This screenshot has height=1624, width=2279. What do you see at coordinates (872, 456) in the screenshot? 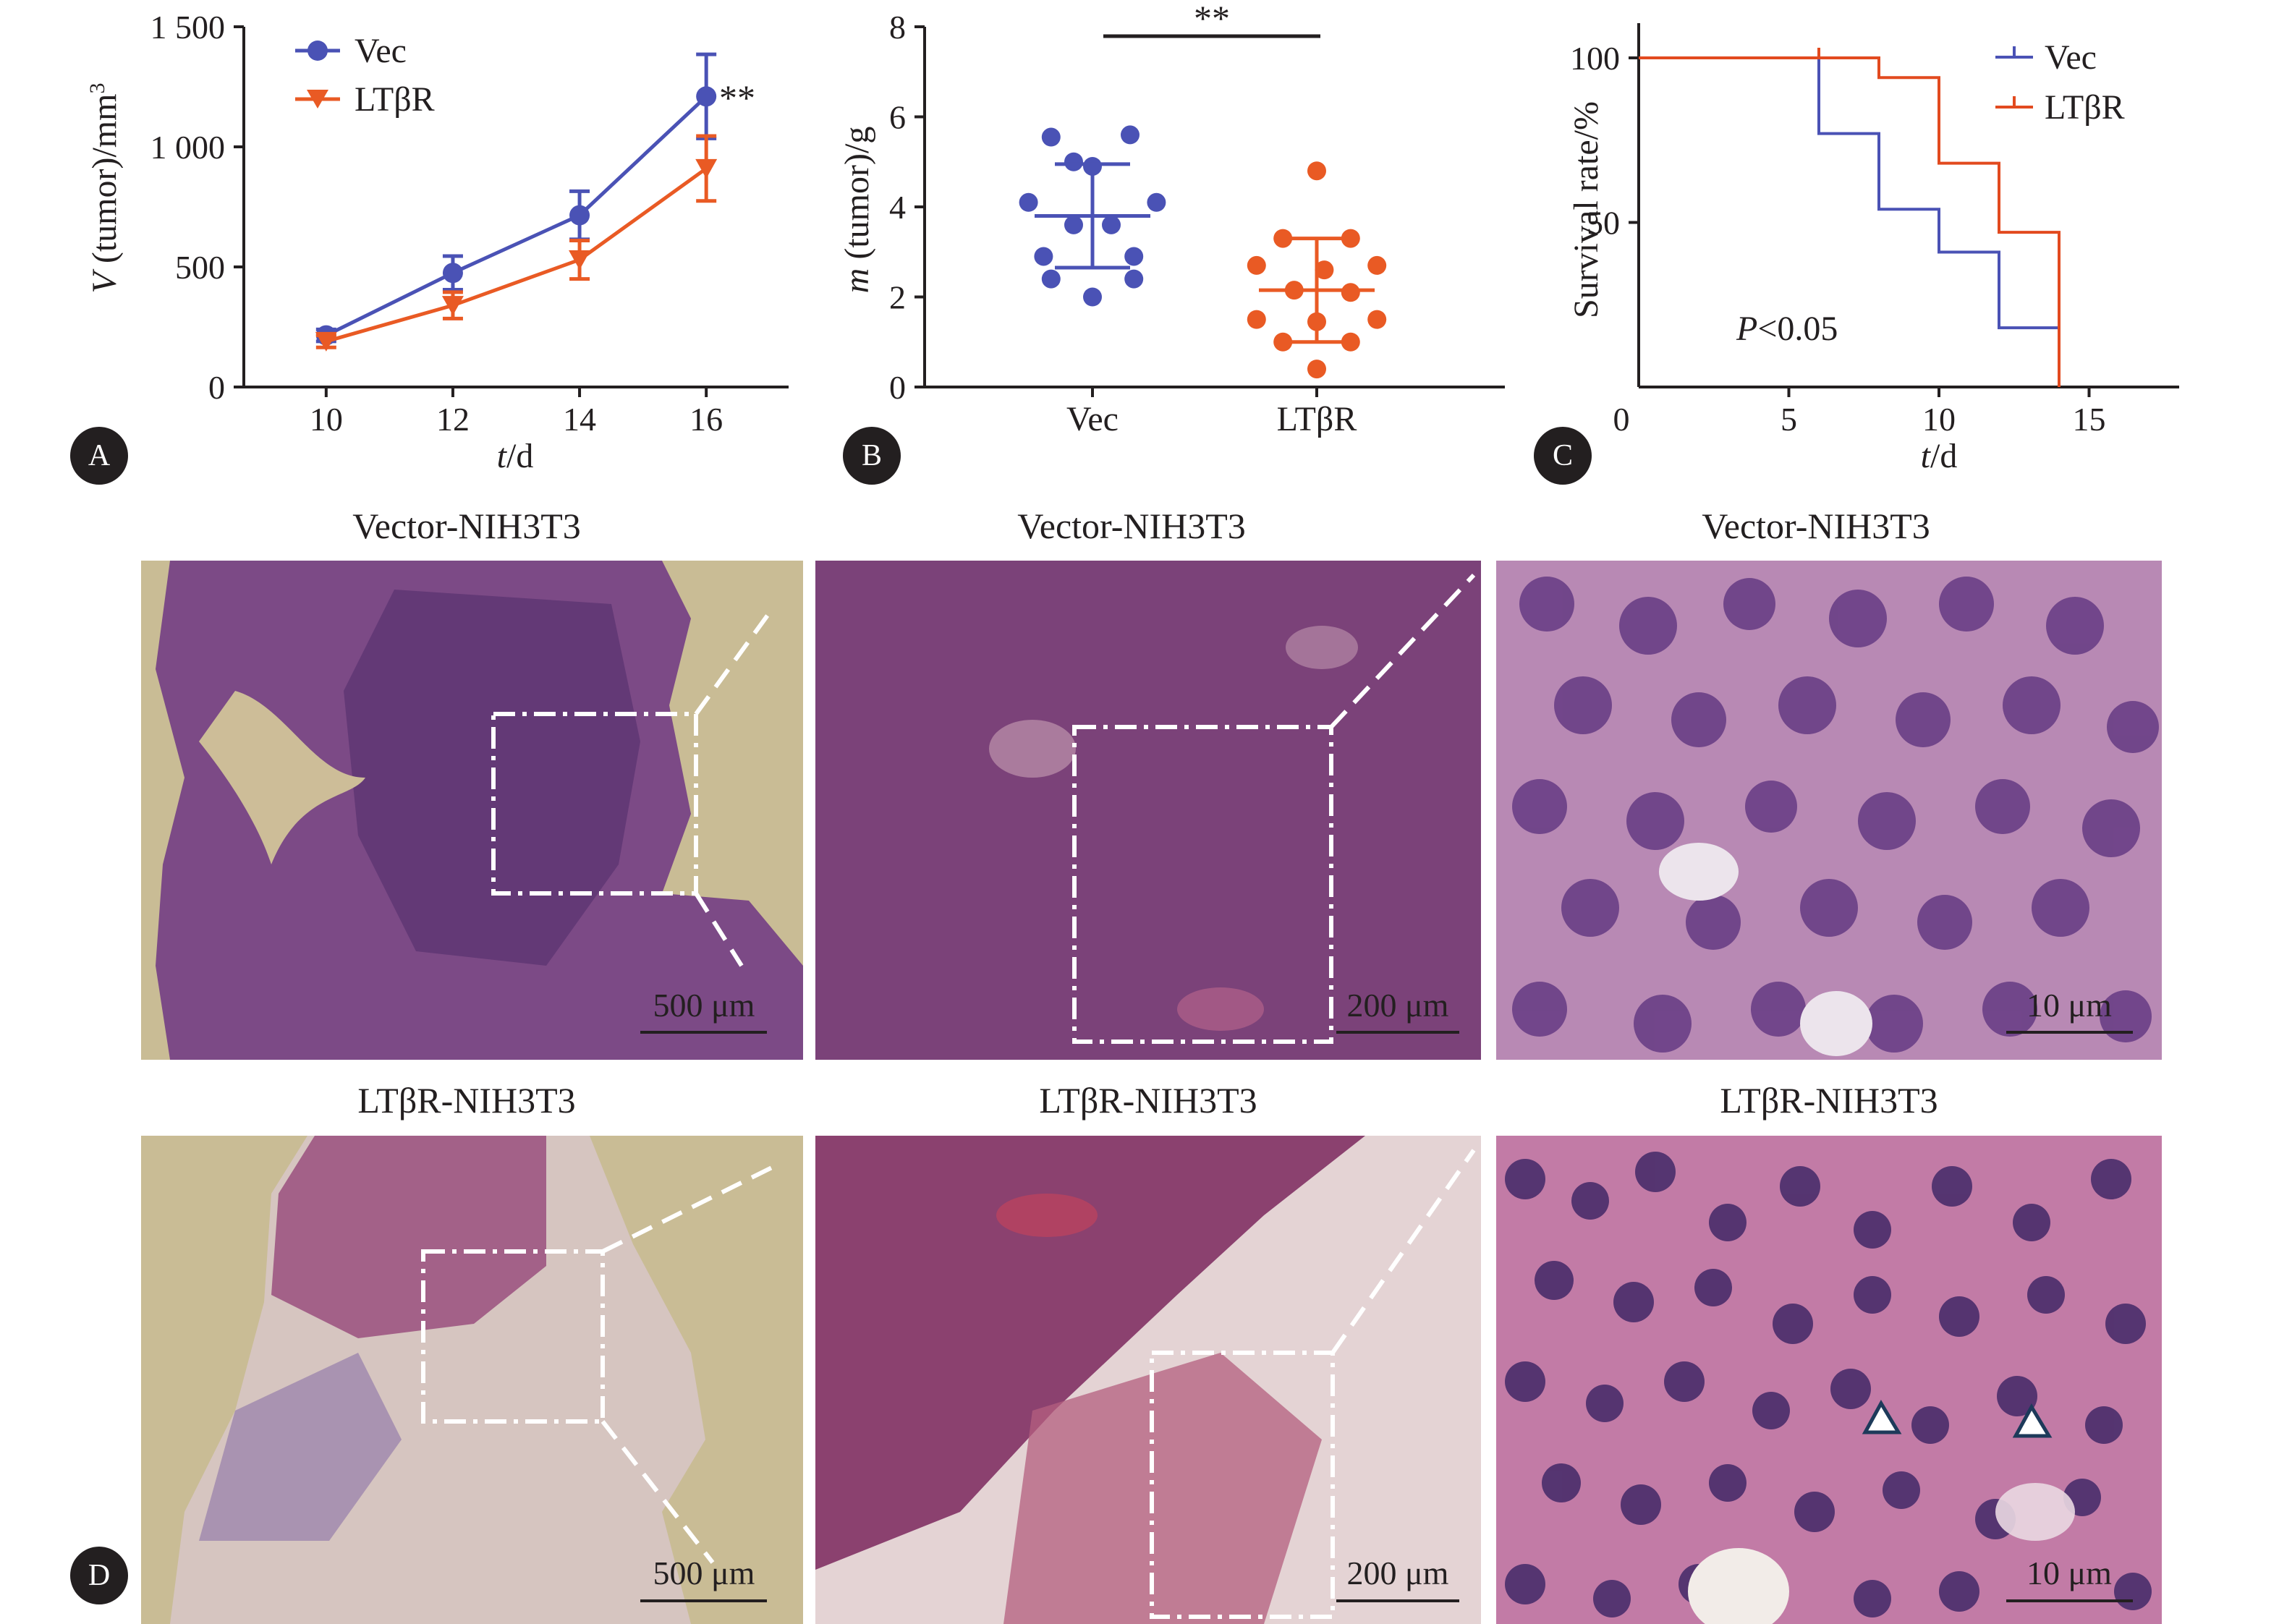
I see `panel-label-b: B` at bounding box center [872, 456].